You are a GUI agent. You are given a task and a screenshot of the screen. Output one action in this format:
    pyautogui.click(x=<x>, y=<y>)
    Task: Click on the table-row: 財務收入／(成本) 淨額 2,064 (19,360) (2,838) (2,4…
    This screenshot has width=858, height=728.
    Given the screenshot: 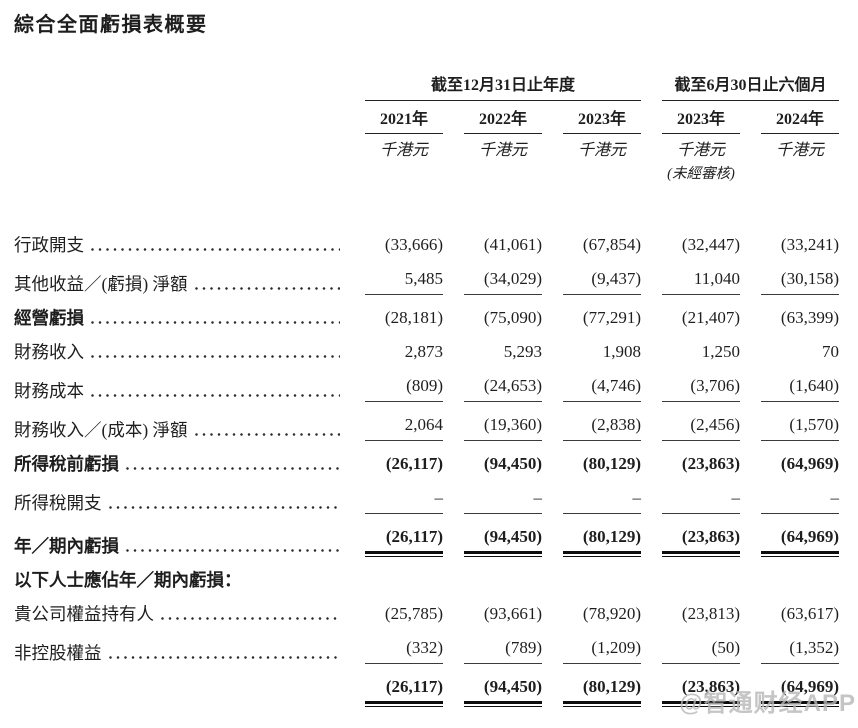 What is the action you would take?
    pyautogui.click(x=426, y=427)
    